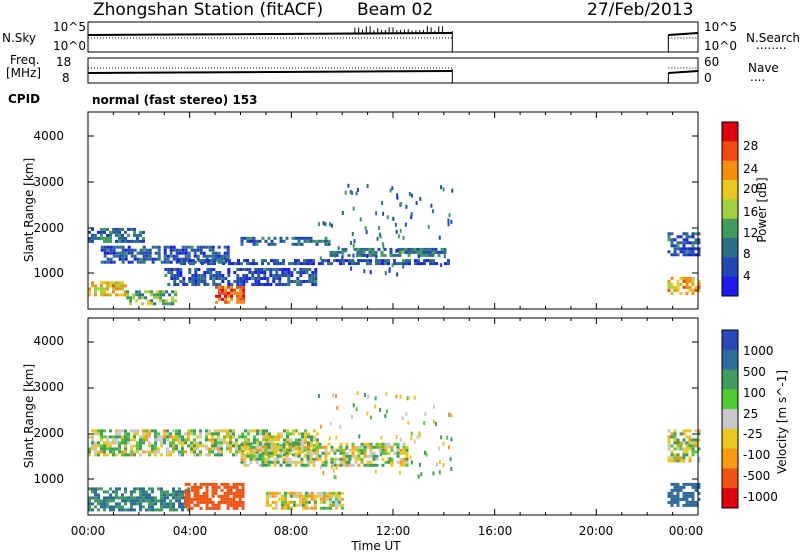 The height and width of the screenshot is (554, 800). I want to click on xtick-2400: 00:00, so click(686, 531).